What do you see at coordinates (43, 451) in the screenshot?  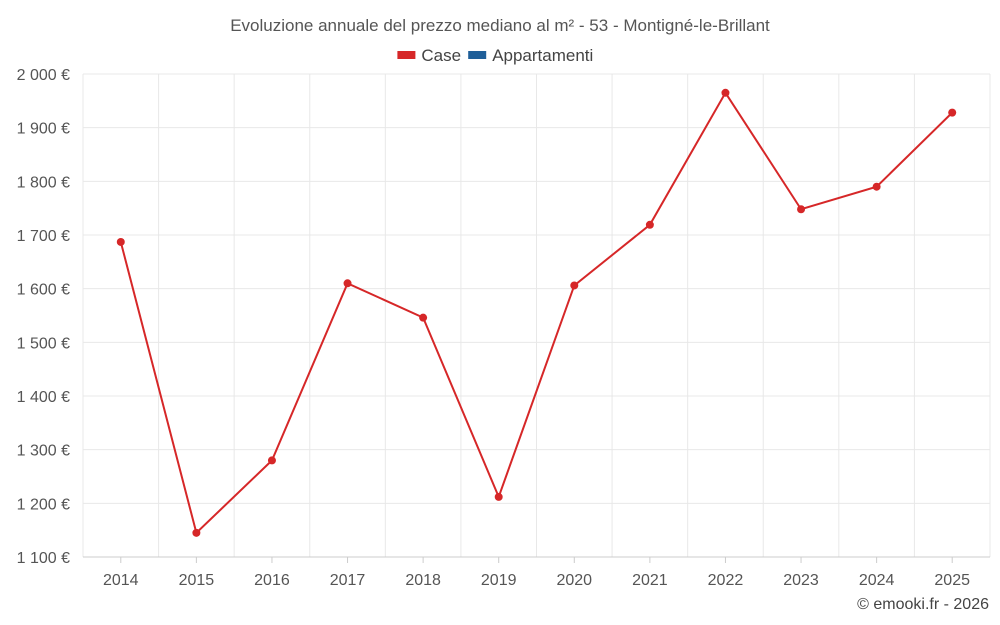 I see `y-tick-label: 1 300 €` at bounding box center [43, 451].